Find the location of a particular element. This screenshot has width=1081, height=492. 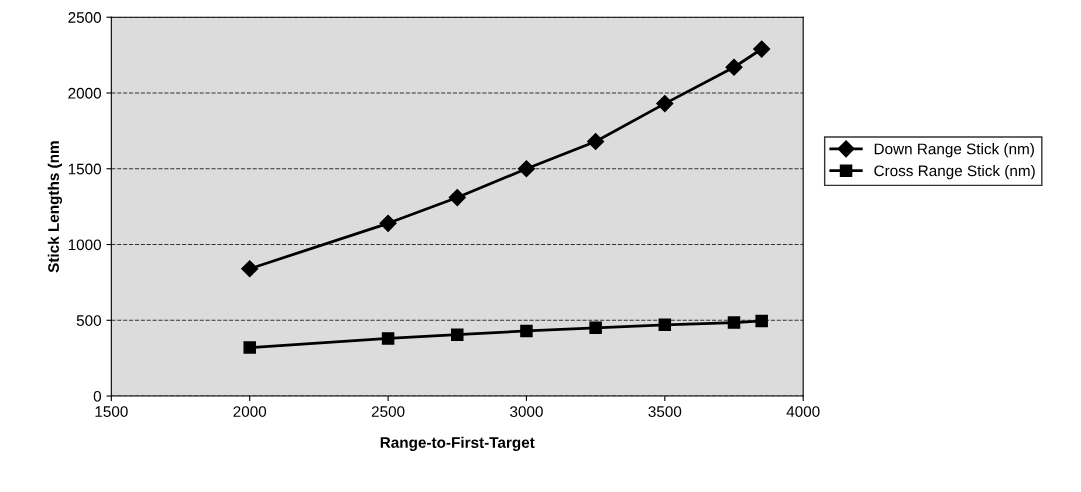

y-axis-title: Stick Lengths (nm is located at coordinates (55, 207).